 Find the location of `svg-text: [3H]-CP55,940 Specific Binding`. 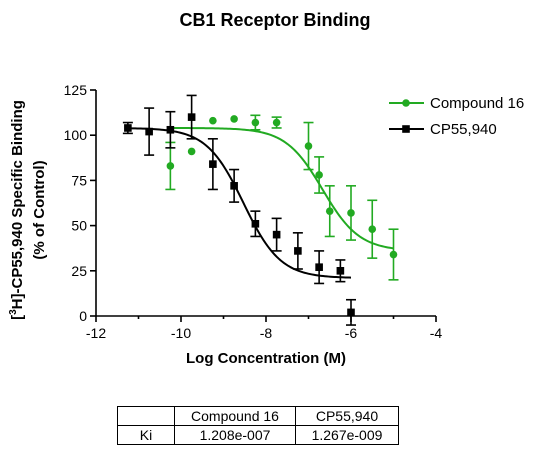

svg-text: [3H]-CP55,940 Specific Binding is located at coordinates (17, 210).